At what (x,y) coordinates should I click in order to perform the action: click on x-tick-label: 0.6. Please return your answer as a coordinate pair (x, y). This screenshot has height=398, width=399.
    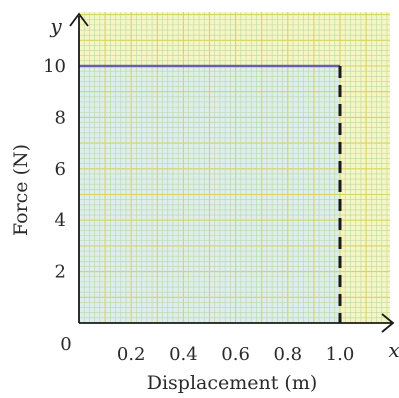
    Looking at the image, I should click on (235, 354).